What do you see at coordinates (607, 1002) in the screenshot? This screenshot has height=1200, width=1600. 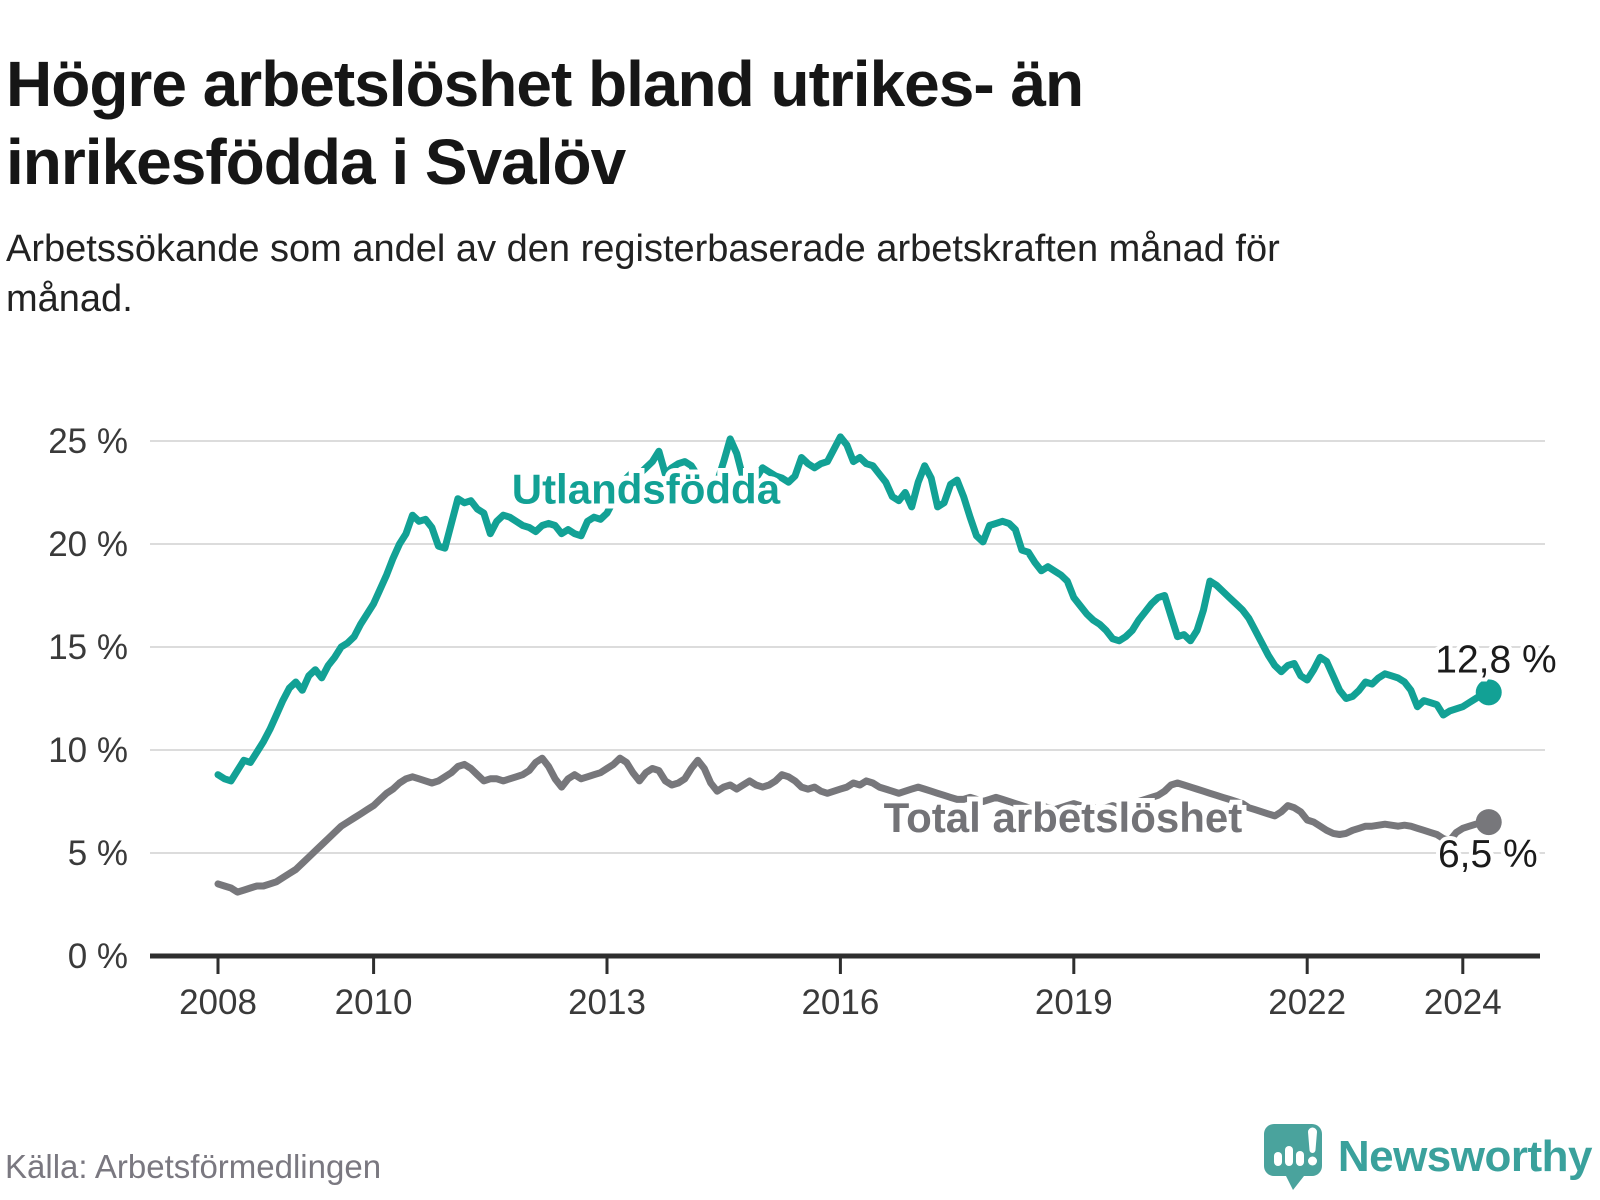 I see `svg-text: 2013` at bounding box center [607, 1002].